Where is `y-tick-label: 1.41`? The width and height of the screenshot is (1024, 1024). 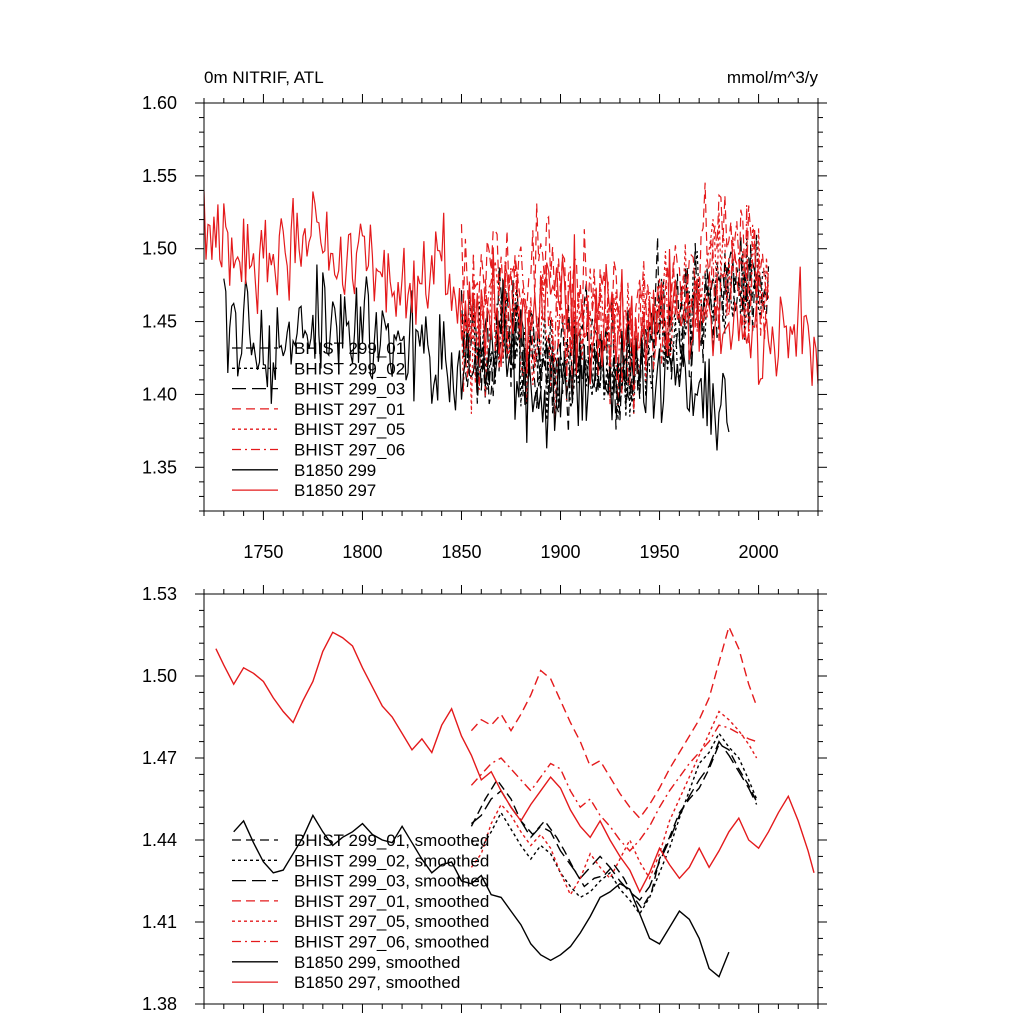
y-tick-label: 1.41 is located at coordinates (159, 922).